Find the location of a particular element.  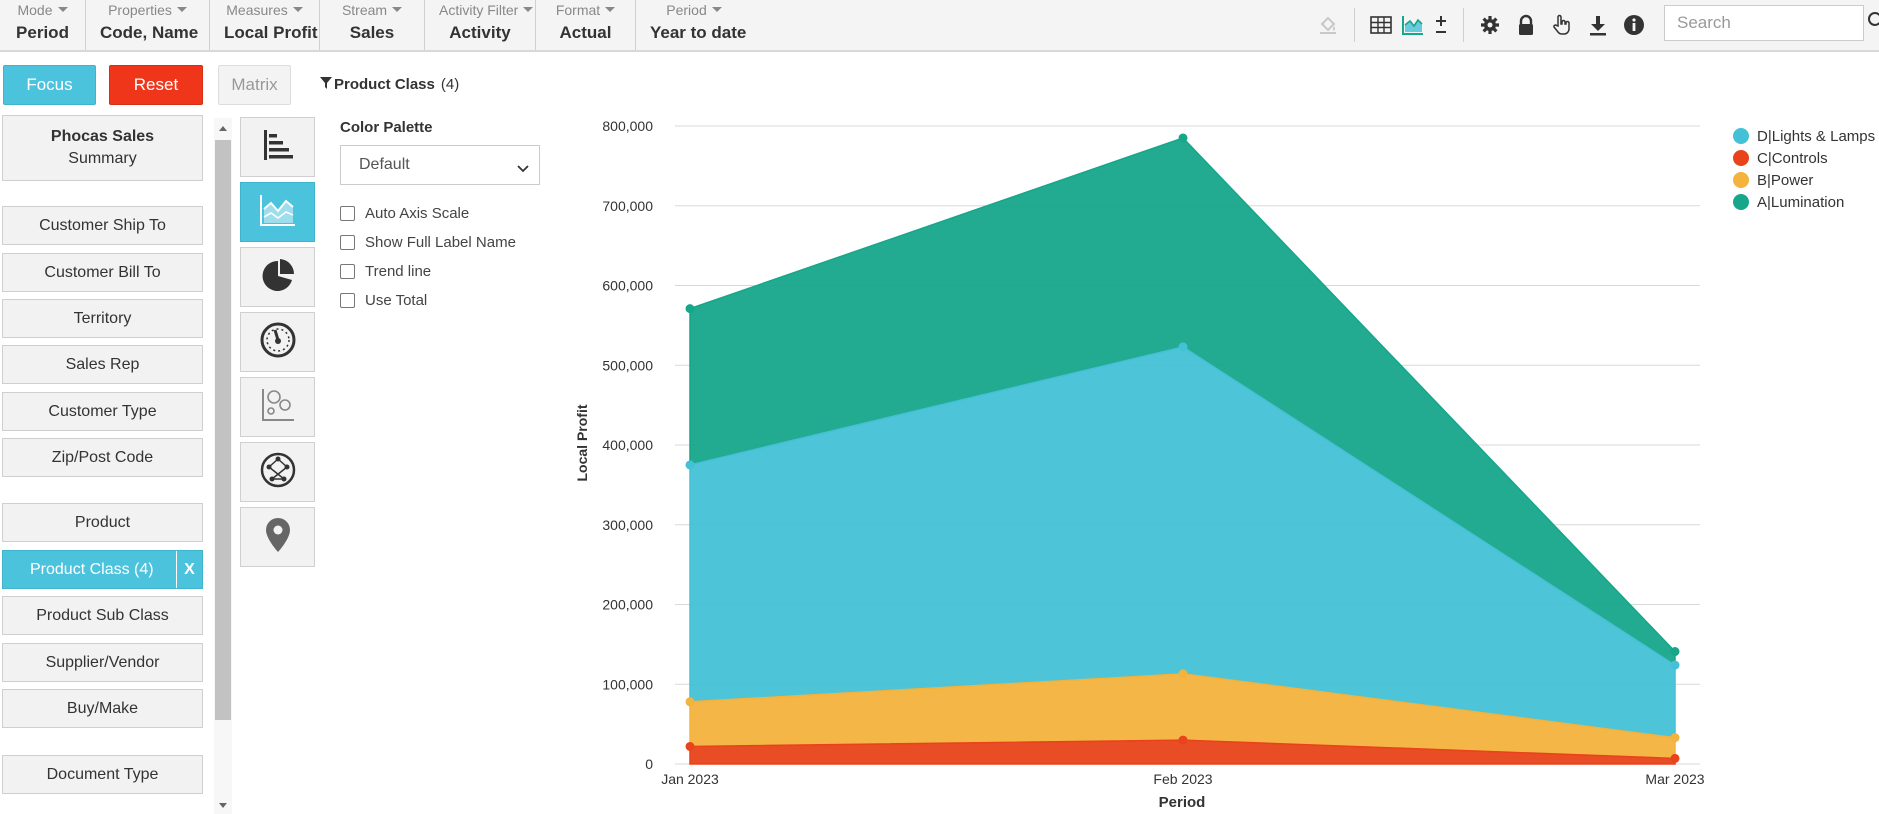

focus-button: Focus is located at coordinates (49, 85).